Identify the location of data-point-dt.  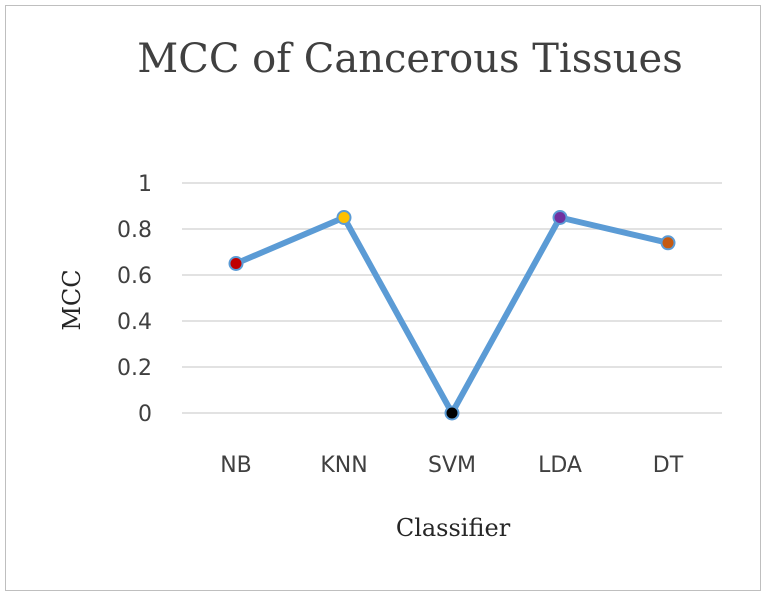
(668, 243).